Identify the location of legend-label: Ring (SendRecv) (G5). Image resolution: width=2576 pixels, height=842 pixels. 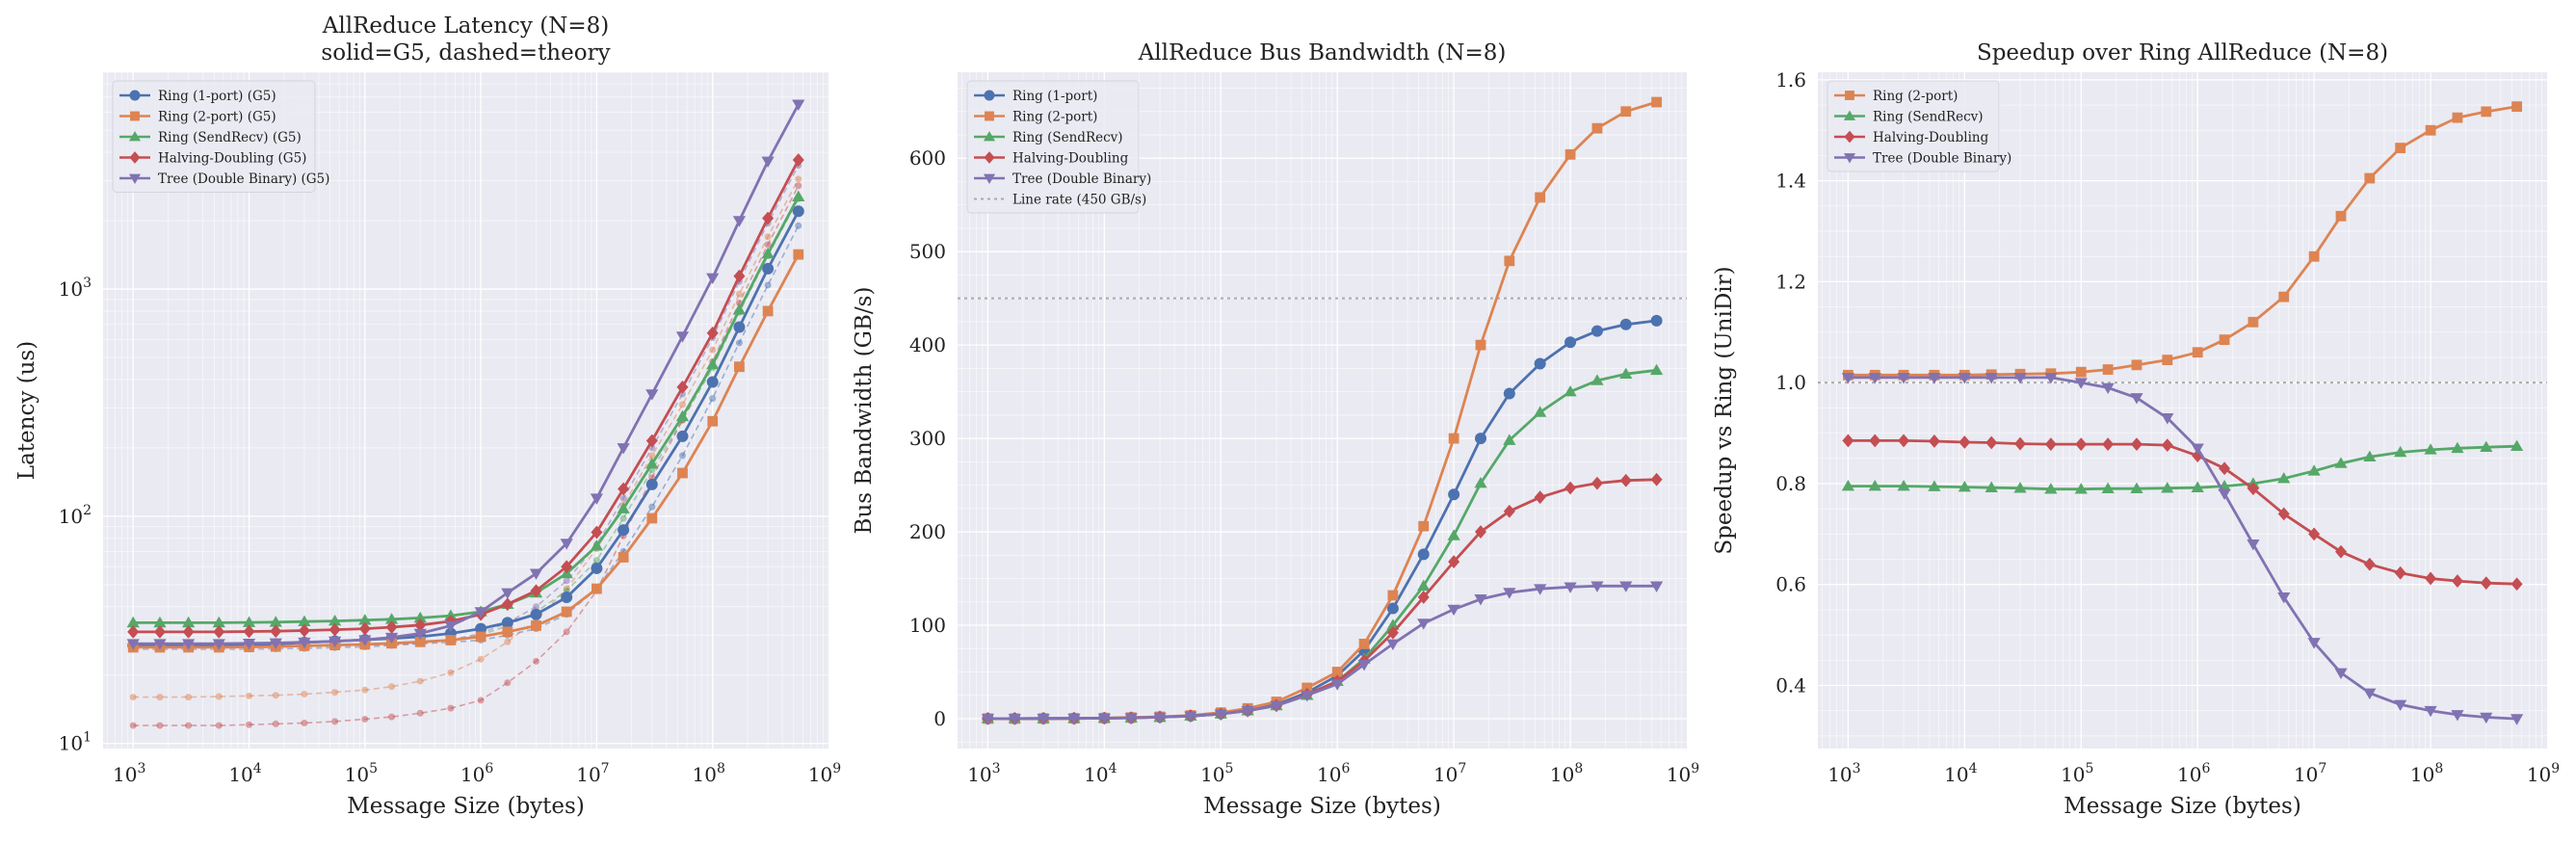
(230, 137).